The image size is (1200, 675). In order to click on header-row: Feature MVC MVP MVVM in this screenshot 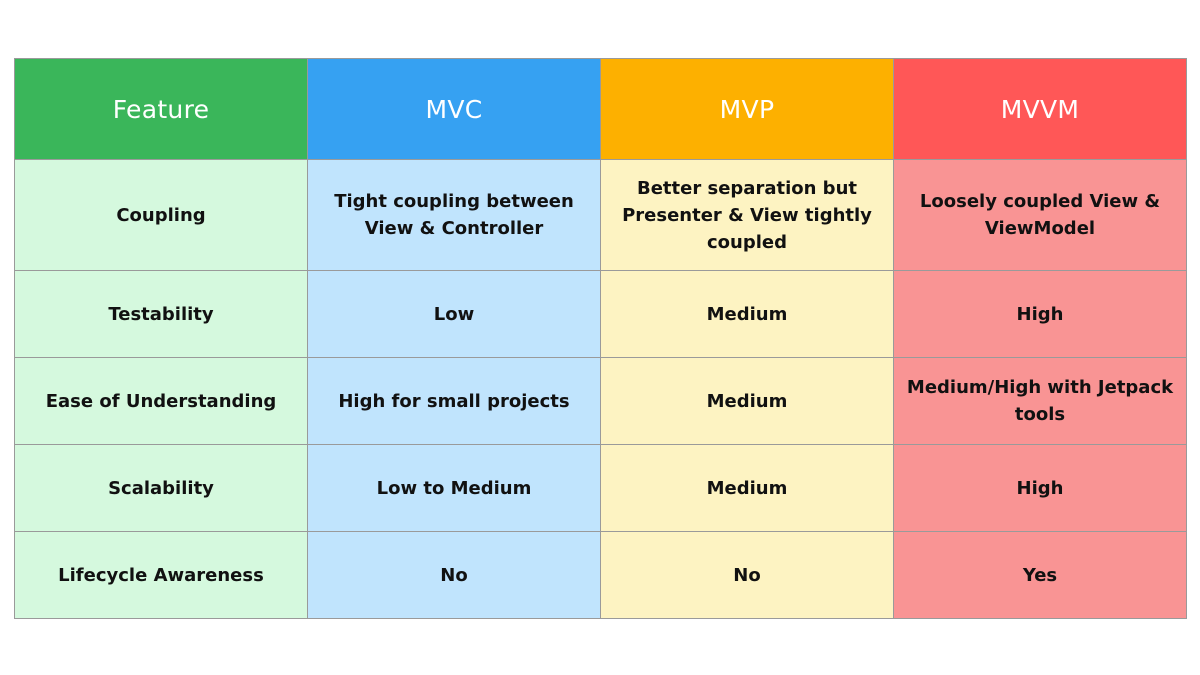, I will do `click(600, 109)`.